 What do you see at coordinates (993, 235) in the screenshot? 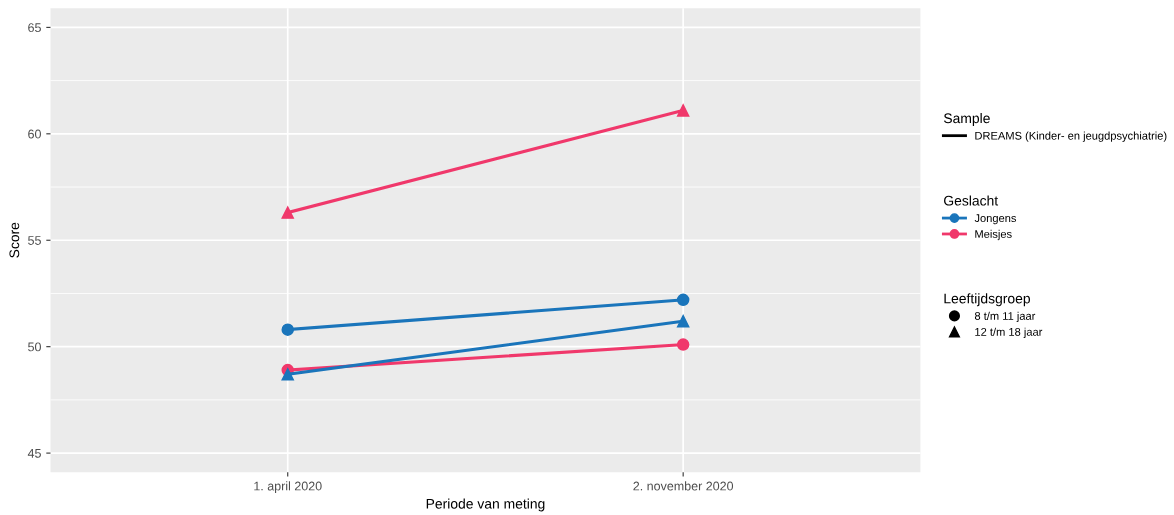
I see `legend-label: Meisjes` at bounding box center [993, 235].